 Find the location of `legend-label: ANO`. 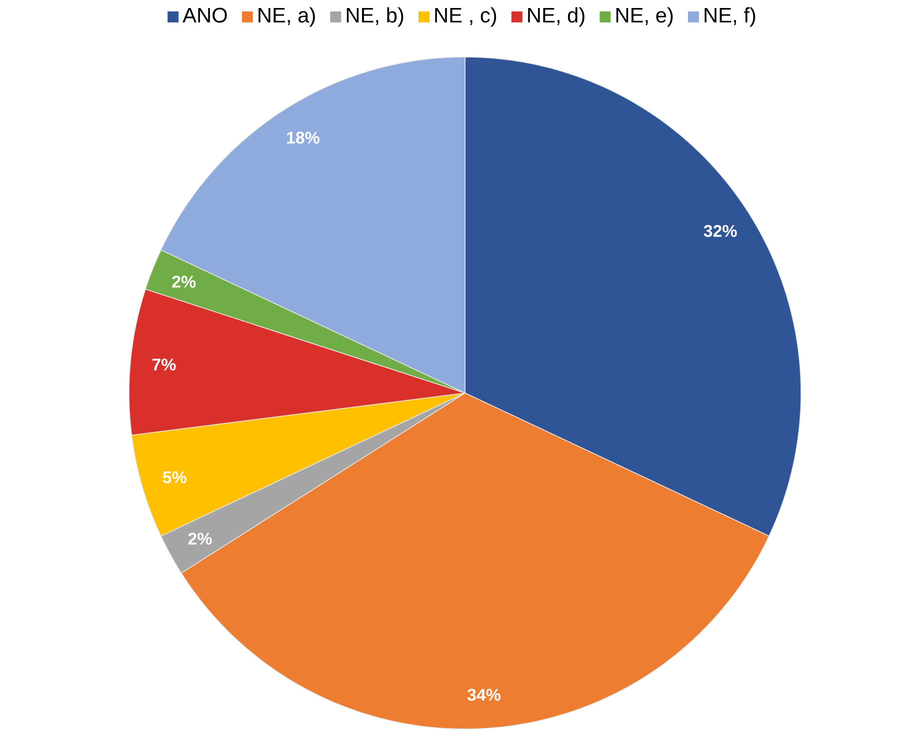

legend-label: ANO is located at coordinates (204, 15).